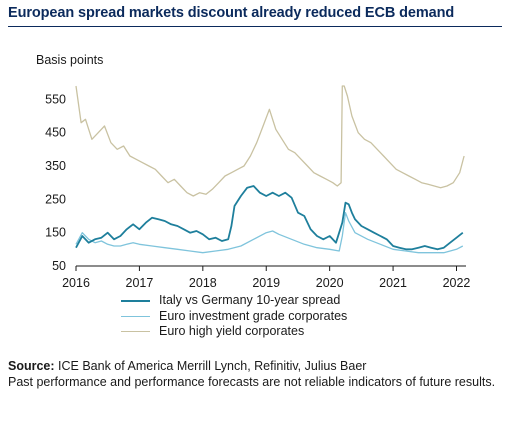 The width and height of the screenshot is (516, 427). Describe the element at coordinates (55, 199) in the screenshot. I see `y-tick-label: 250` at that location.